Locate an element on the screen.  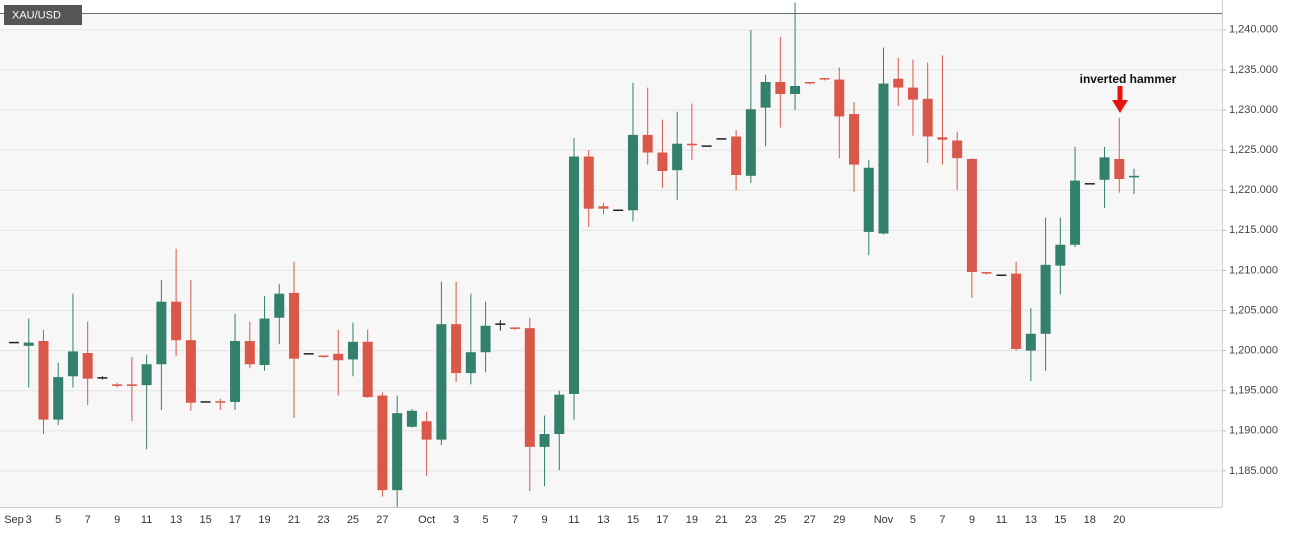
y-tick-label: 1,225.000 is located at coordinates (1253, 150).